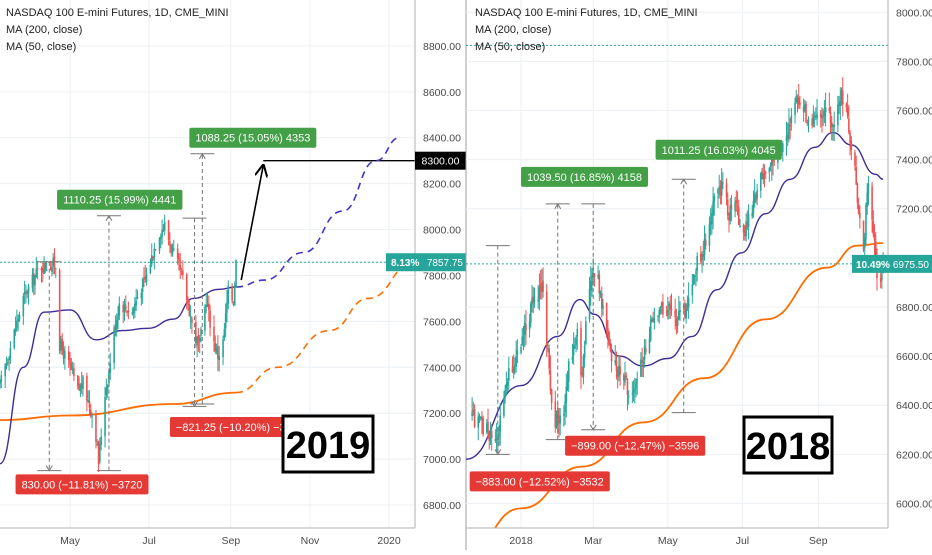 The image size is (932, 555). I want to click on right-legend-ma200: MA (200, close), so click(513, 30).